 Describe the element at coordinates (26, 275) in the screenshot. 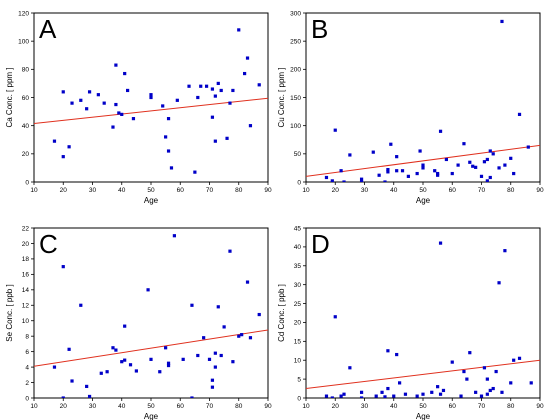

I see `y-tick-label: 16` at that location.